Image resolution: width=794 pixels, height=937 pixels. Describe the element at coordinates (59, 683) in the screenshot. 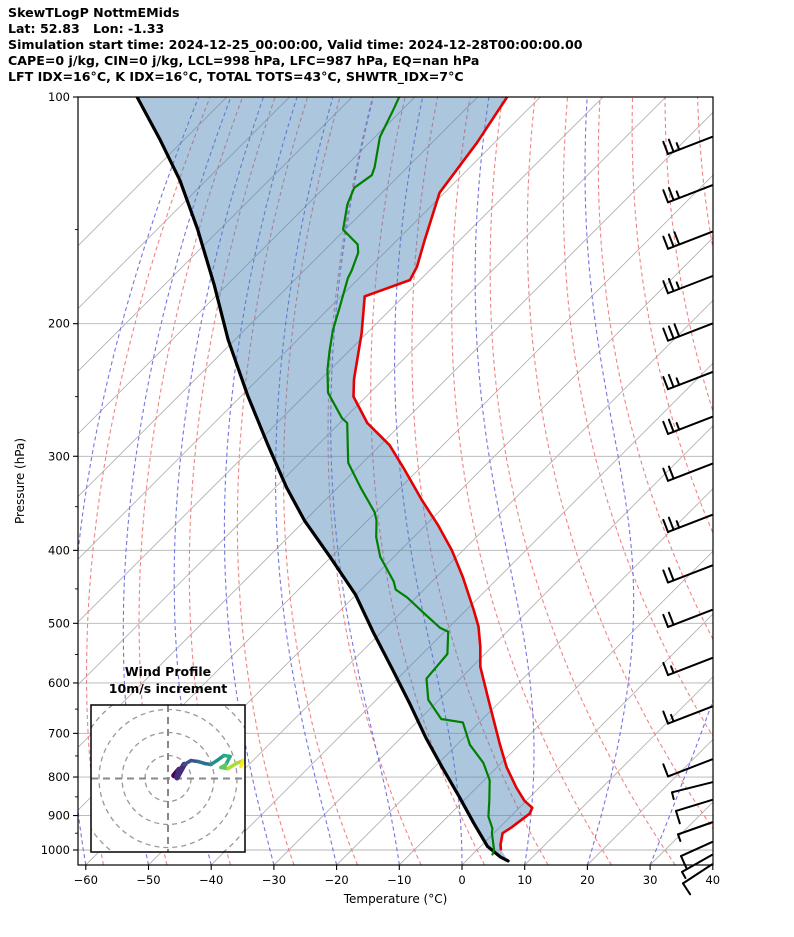

I see `svg-text: 600` at that location.